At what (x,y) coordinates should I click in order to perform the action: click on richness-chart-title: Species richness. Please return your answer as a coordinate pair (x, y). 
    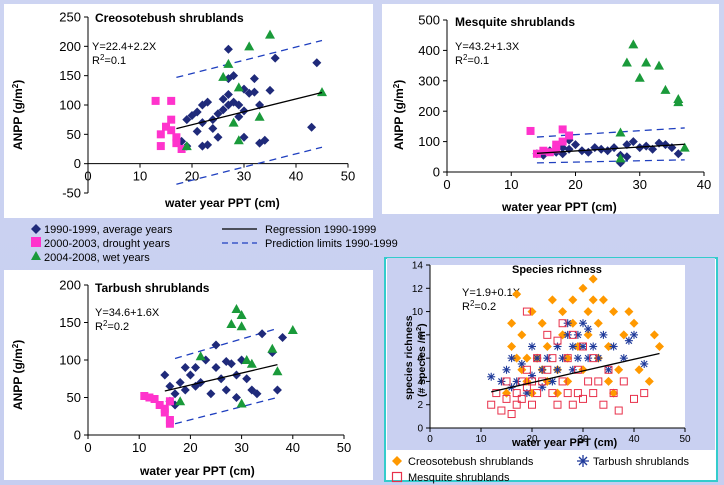
    Looking at the image, I should click on (557, 270).